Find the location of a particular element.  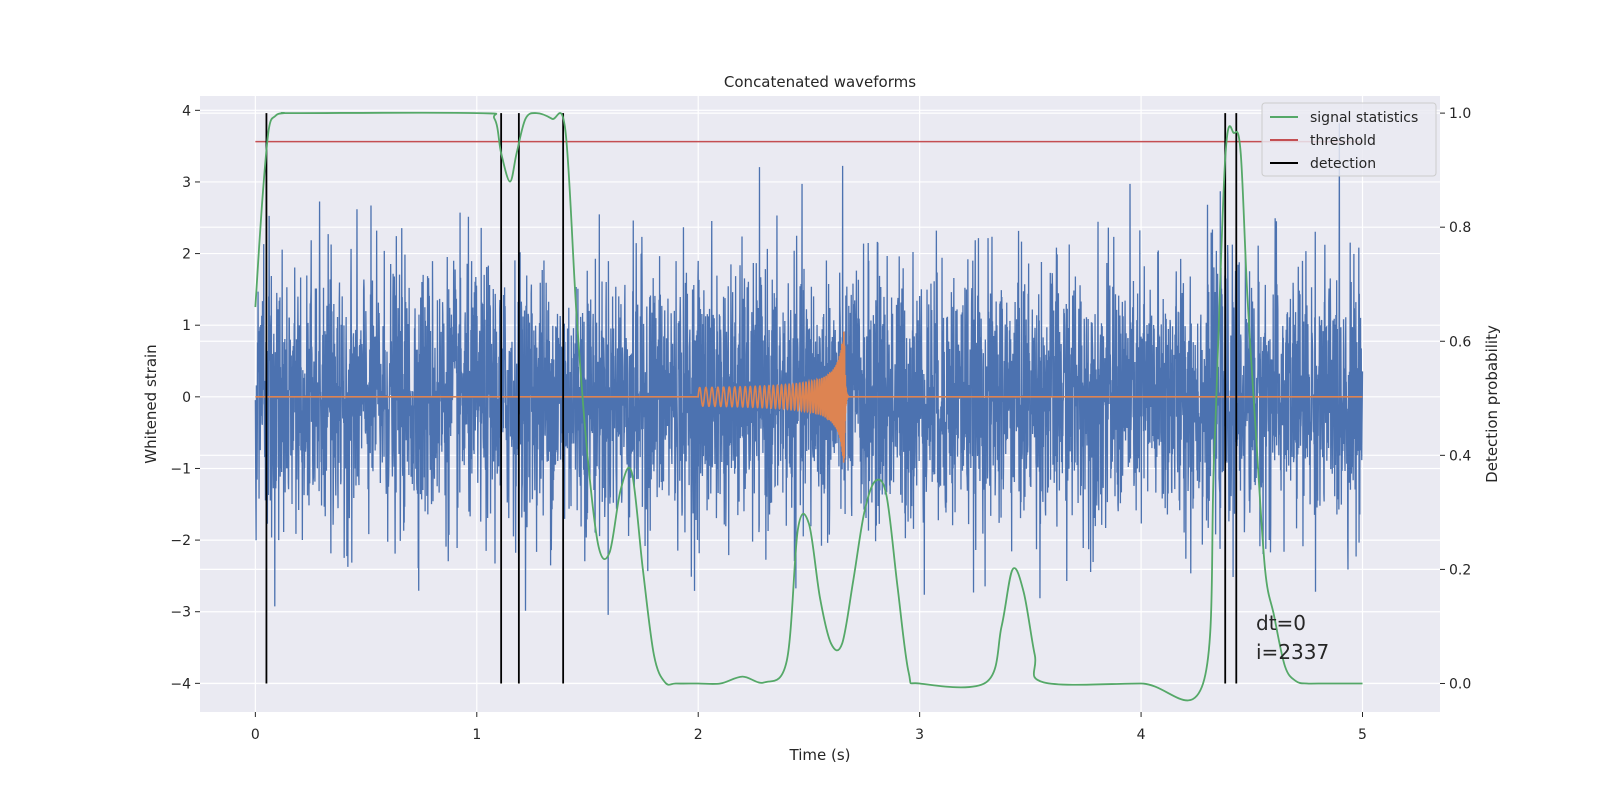

y-tick-label: −4 is located at coordinates (180, 684).